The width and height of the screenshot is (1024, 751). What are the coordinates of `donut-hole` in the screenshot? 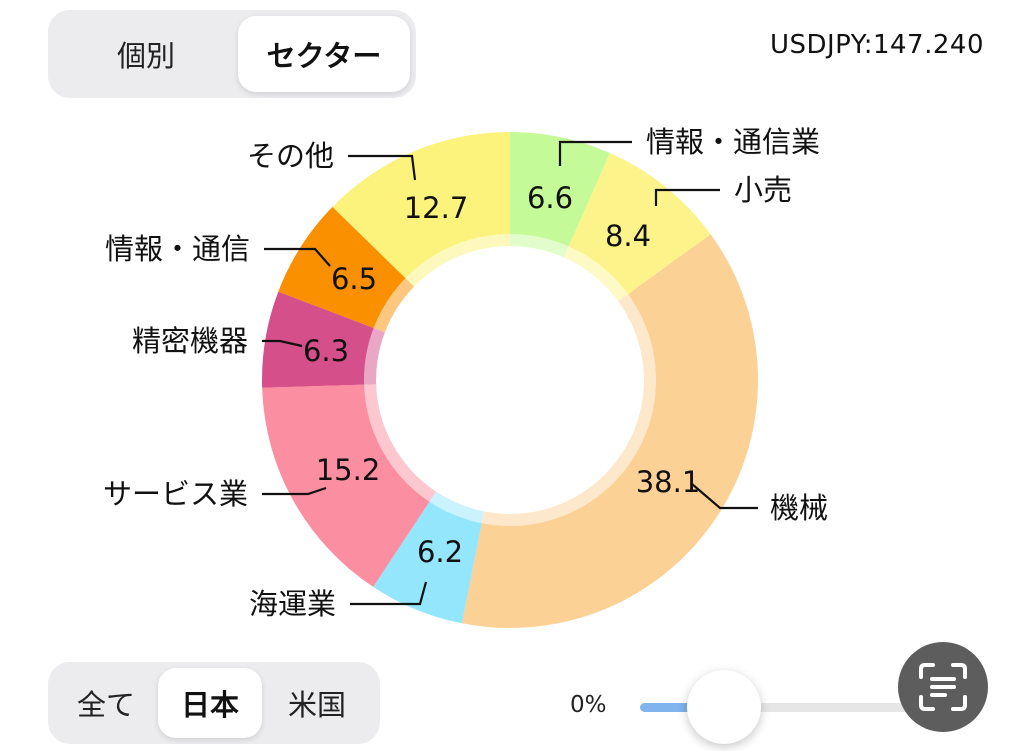 It's located at (510, 380).